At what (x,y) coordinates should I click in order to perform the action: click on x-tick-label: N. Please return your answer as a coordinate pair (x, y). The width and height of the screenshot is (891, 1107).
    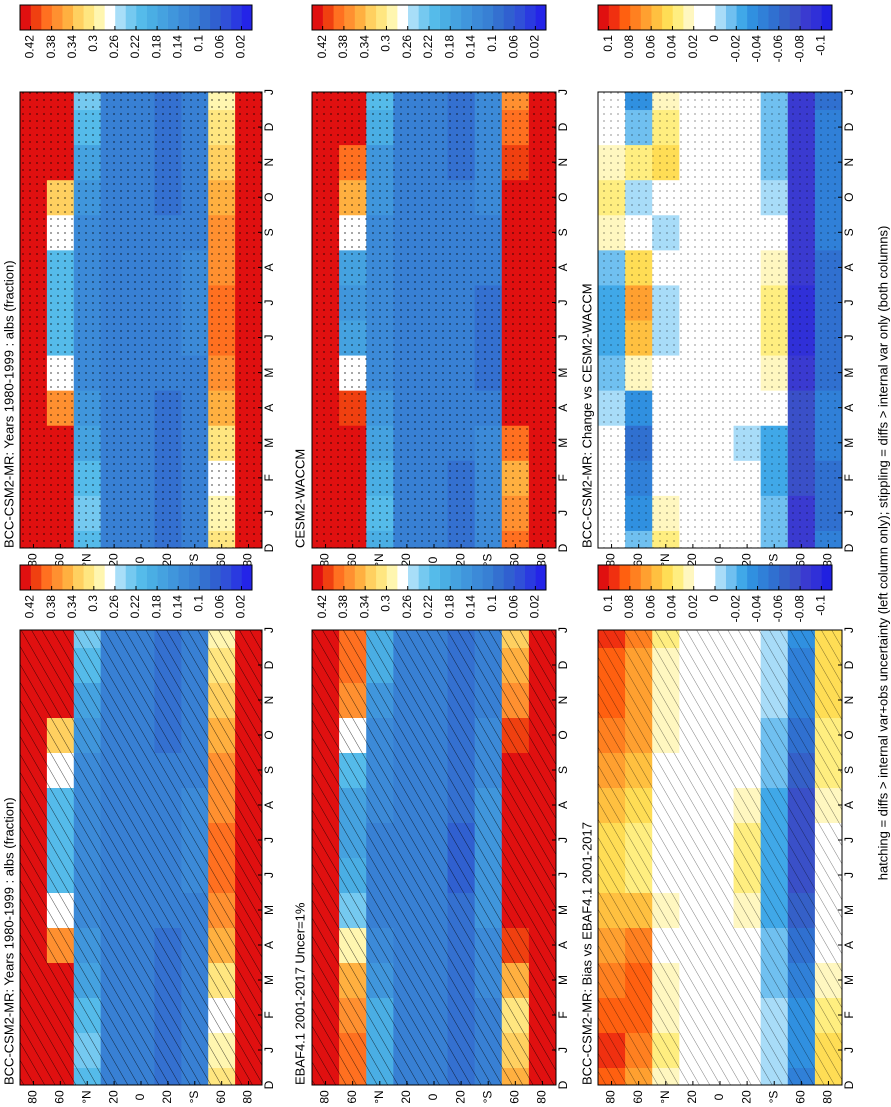
    Looking at the image, I should click on (563, 162).